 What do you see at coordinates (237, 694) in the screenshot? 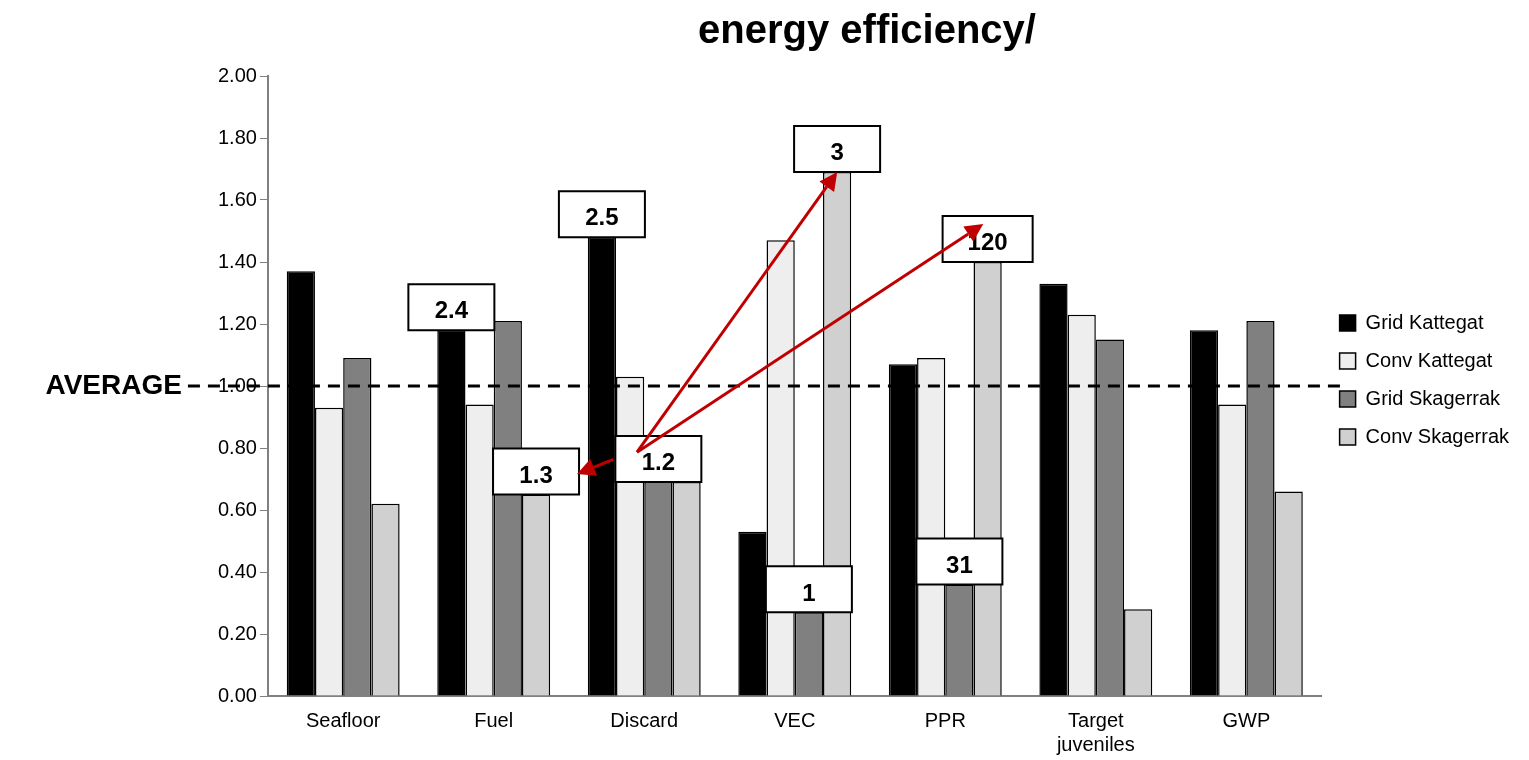
I see `y-tick-label: 0.00` at bounding box center [237, 694].